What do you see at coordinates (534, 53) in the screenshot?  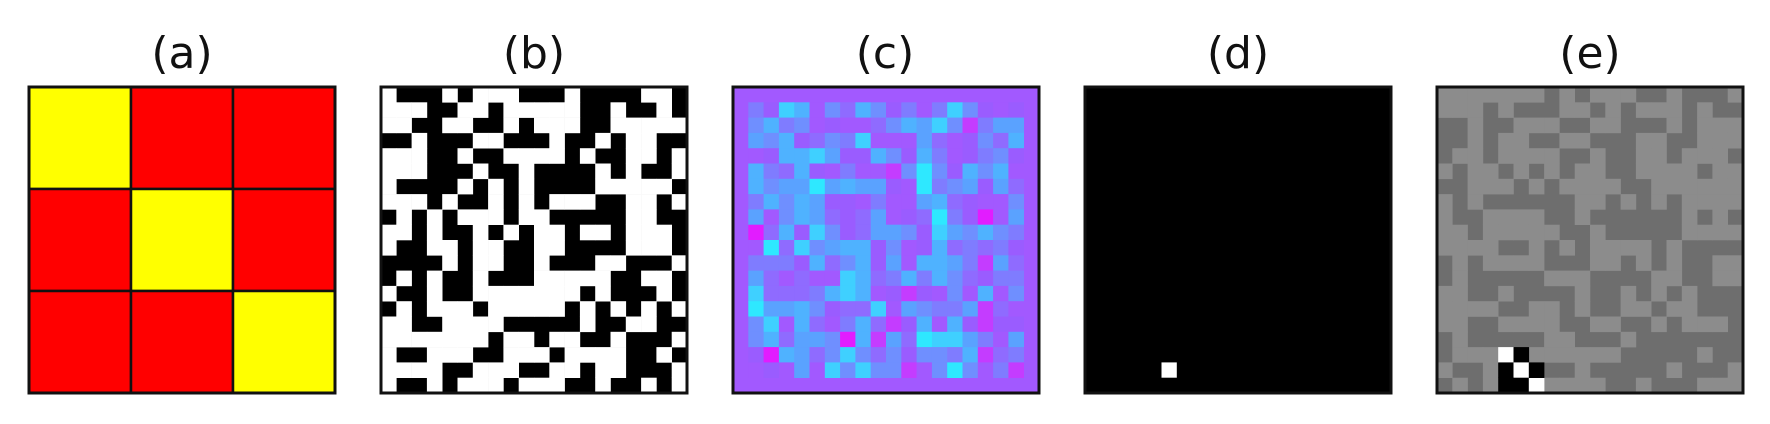 I see `panel-b-title: (b)` at bounding box center [534, 53].